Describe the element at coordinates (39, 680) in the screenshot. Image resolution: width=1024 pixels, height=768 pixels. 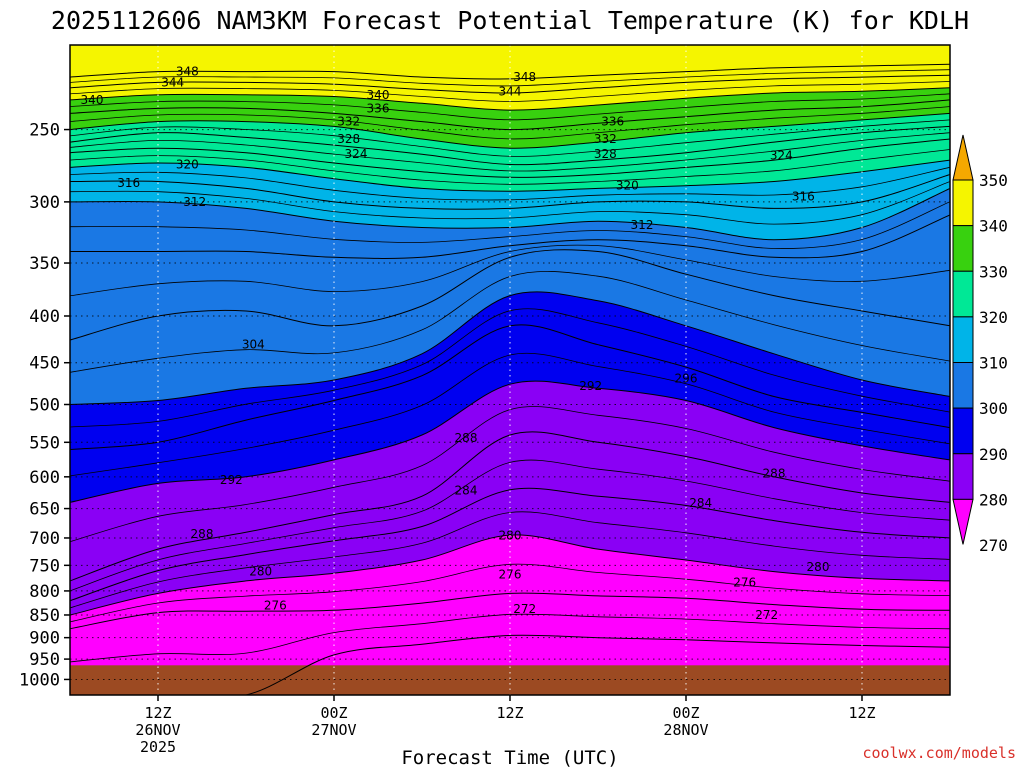
I see `y-tick-label-1000: 1000` at that location.